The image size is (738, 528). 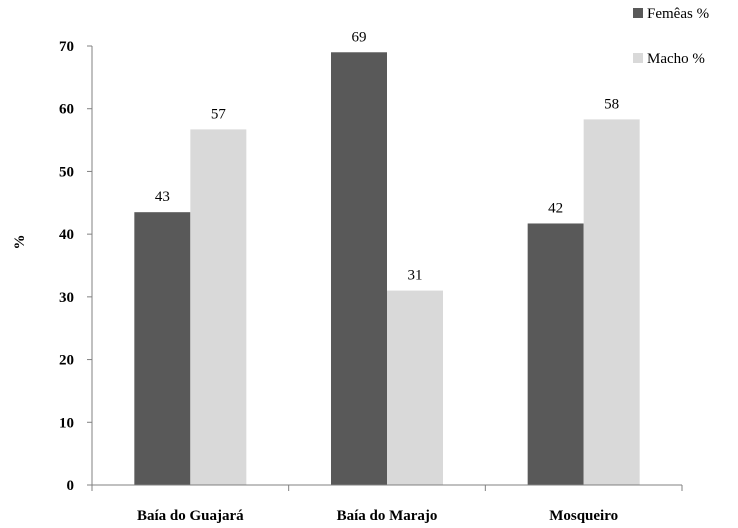 What do you see at coordinates (66, 361) in the screenshot?
I see `y-tick-label-20: 20` at bounding box center [66, 361].